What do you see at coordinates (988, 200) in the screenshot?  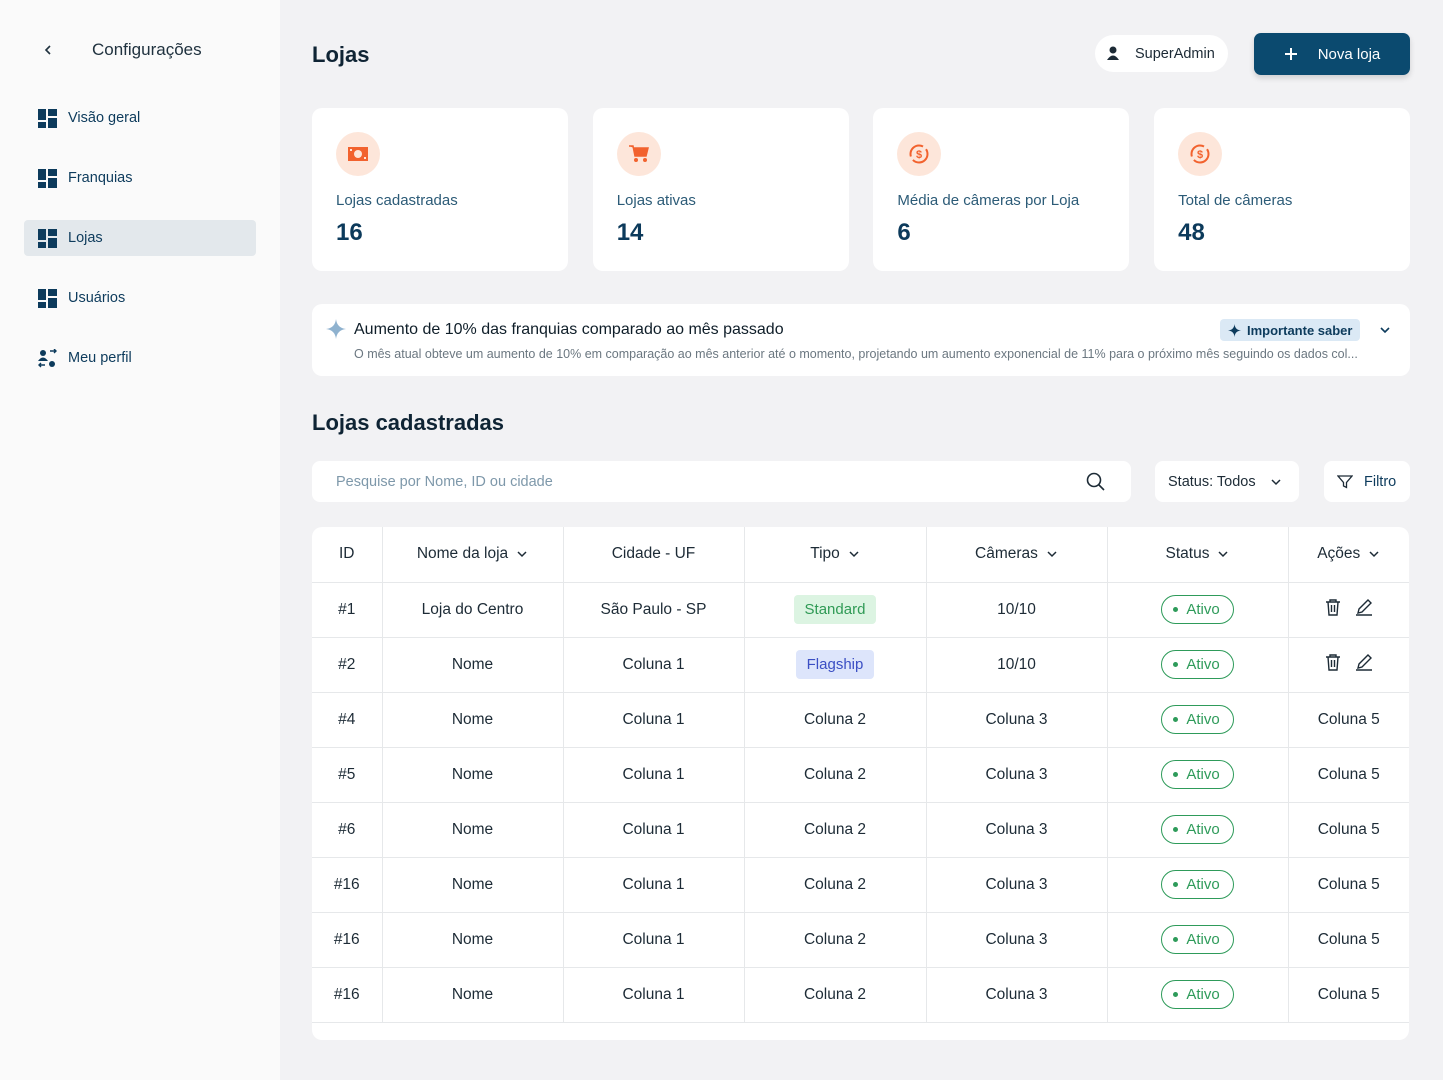 I see `stat-label: Média de câmeras por Loja` at bounding box center [988, 200].